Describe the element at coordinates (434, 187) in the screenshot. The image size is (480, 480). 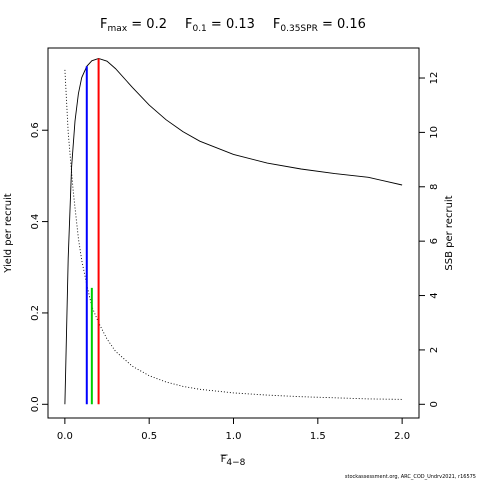
I see `y-right-tick-label: 8` at that location.